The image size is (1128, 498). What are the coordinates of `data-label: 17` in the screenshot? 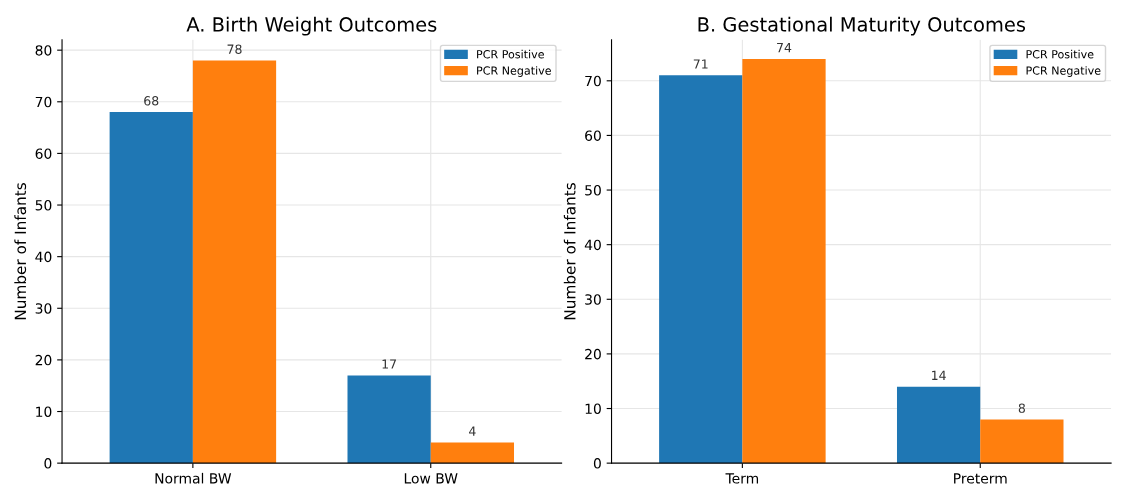 It's located at (389, 364).